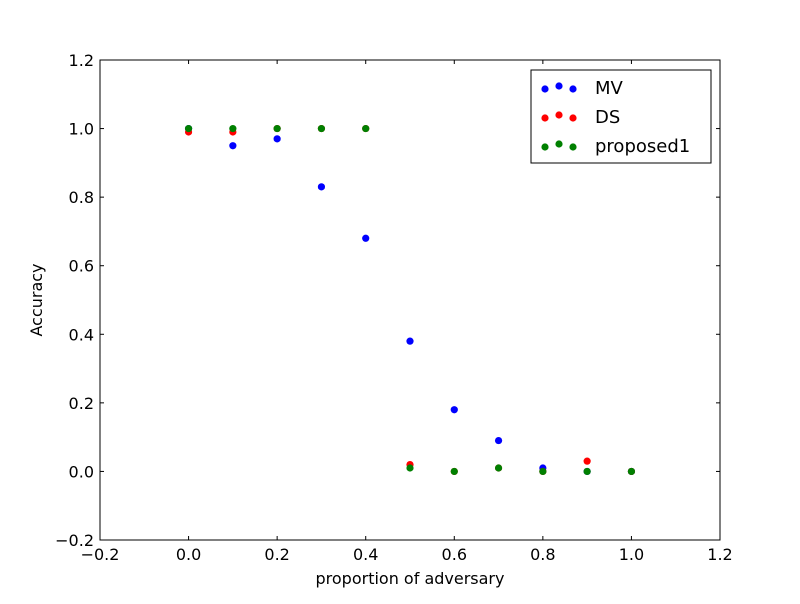 This screenshot has width=800, height=604. What do you see at coordinates (81, 471) in the screenshot?
I see `y-tick-label: 0.0` at bounding box center [81, 471].